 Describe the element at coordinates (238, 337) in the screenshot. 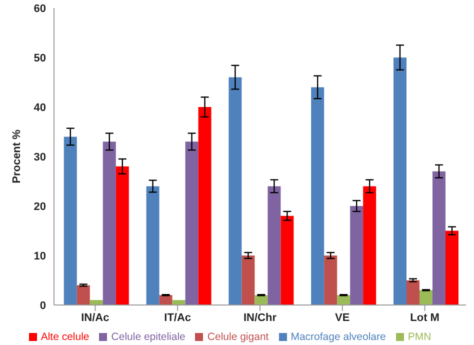

I see `legend-label: Celule gigant` at that location.